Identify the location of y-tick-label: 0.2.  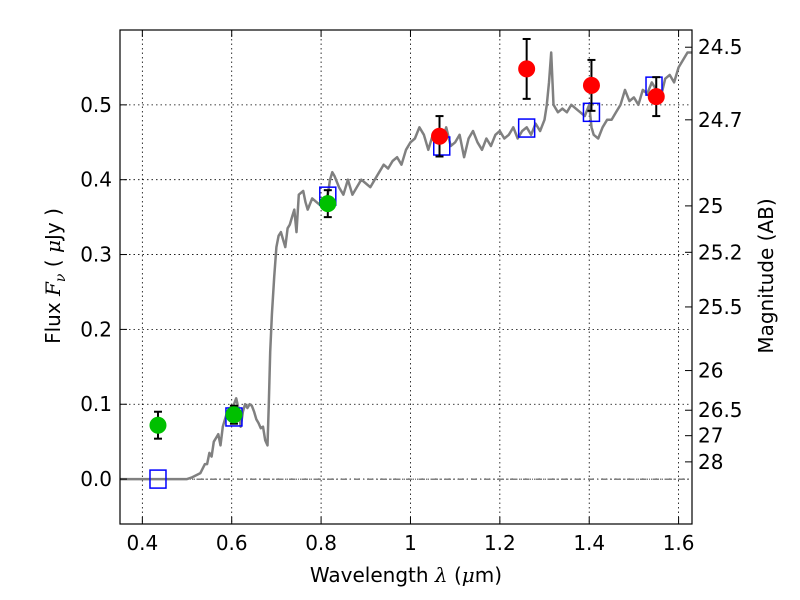
(96, 329).